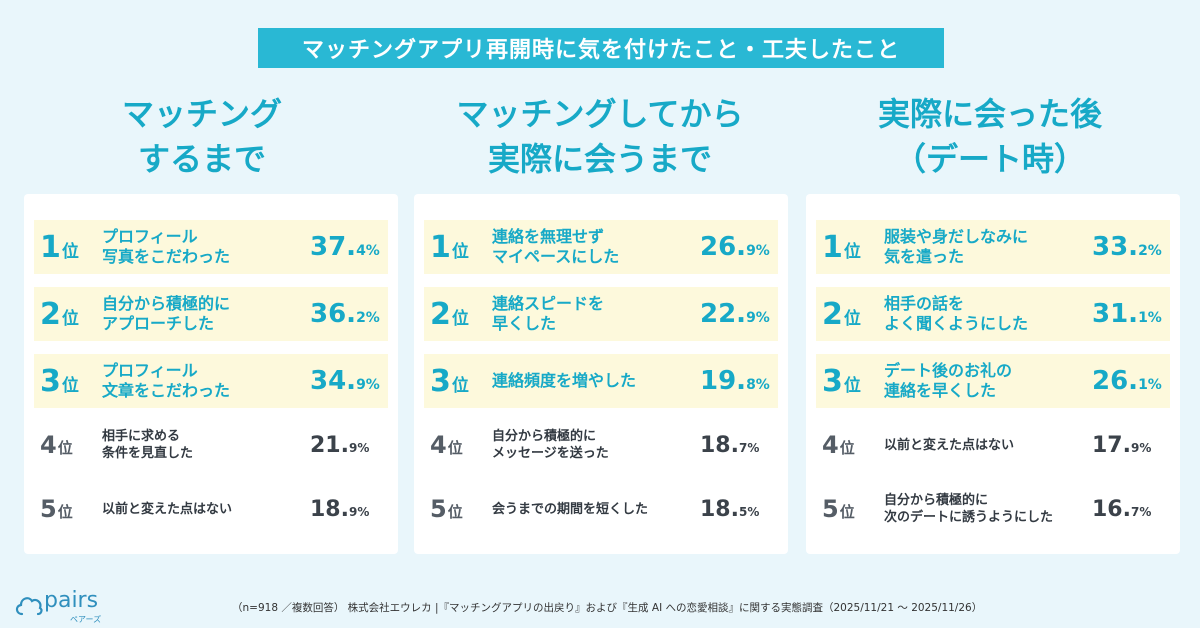 This screenshot has height=628, width=1200. Describe the element at coordinates (166, 246) in the screenshot. I see `item-label: プロフィール 写真をこだわった` at that location.